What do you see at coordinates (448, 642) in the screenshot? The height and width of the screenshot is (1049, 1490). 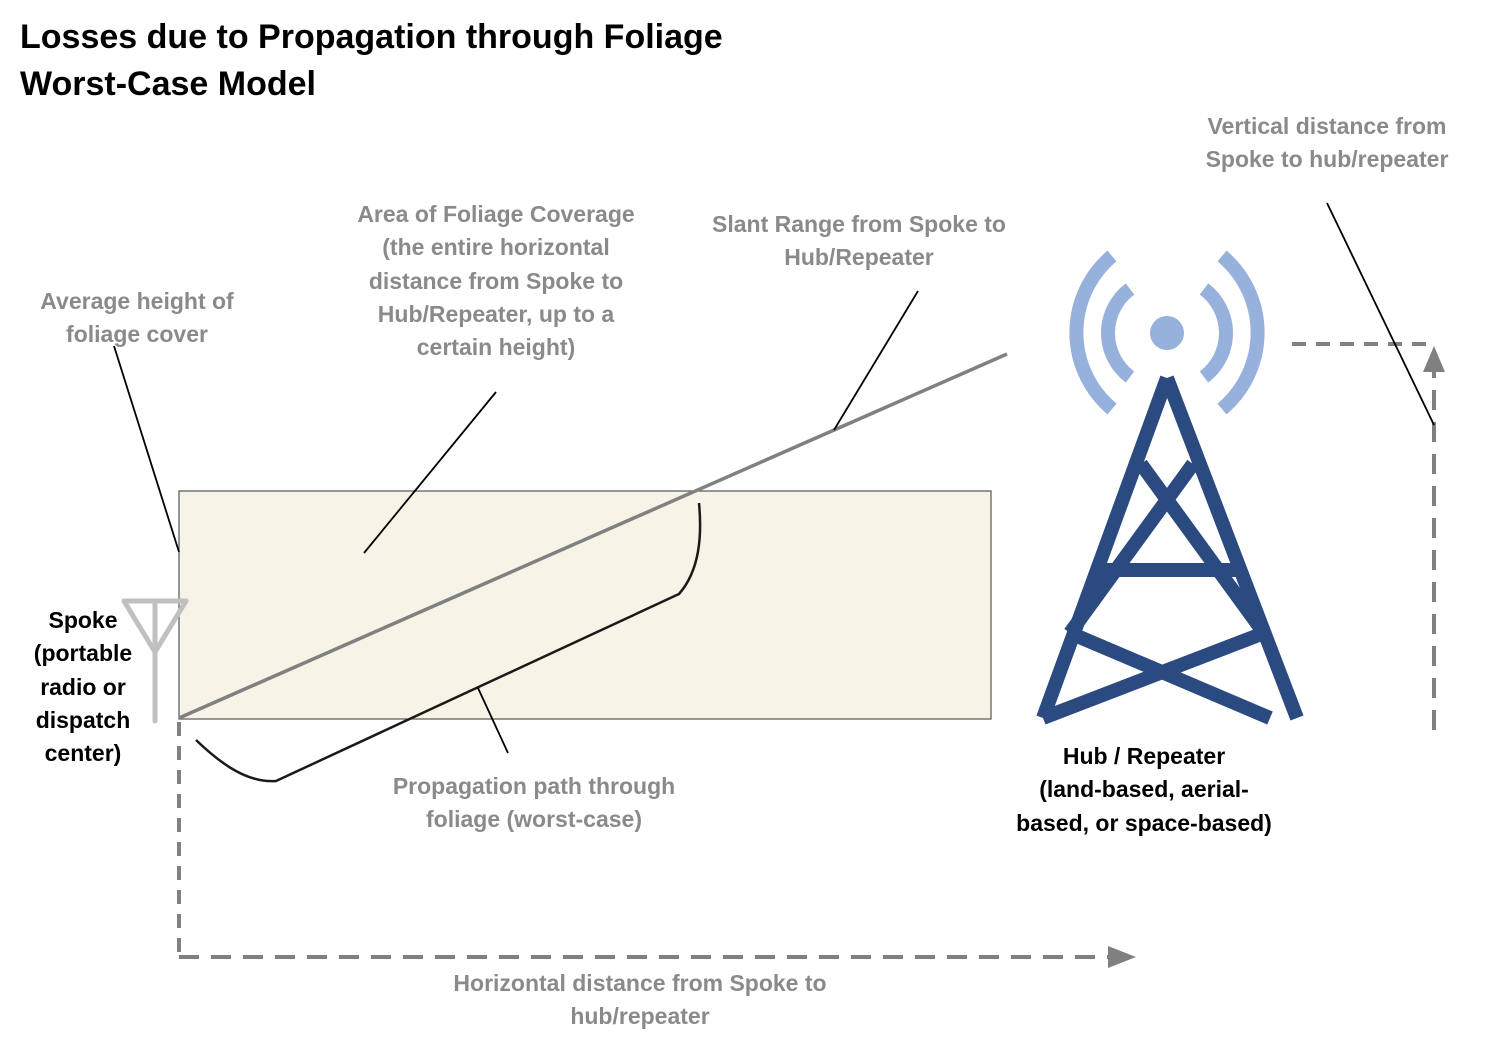 I see `propagation-path-bracket` at bounding box center [448, 642].